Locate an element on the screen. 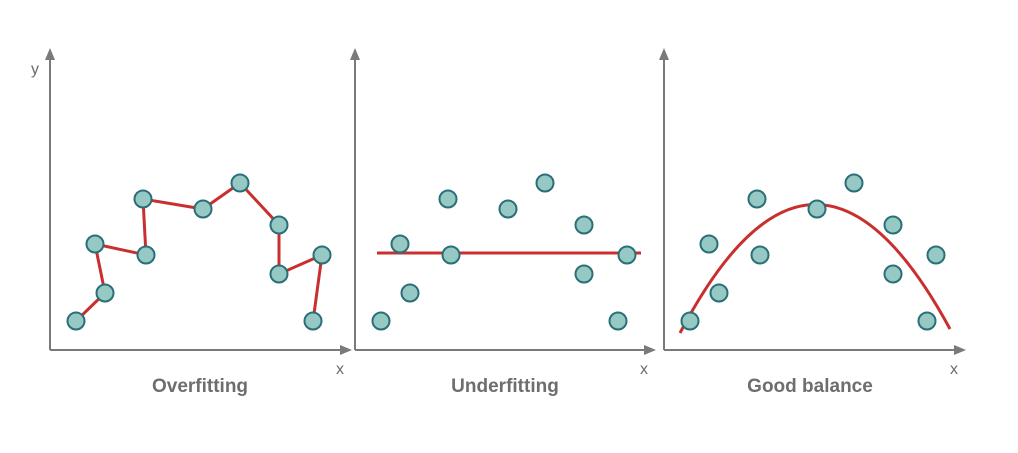 This screenshot has width=1018, height=453. fit-line is located at coordinates (815, 268).